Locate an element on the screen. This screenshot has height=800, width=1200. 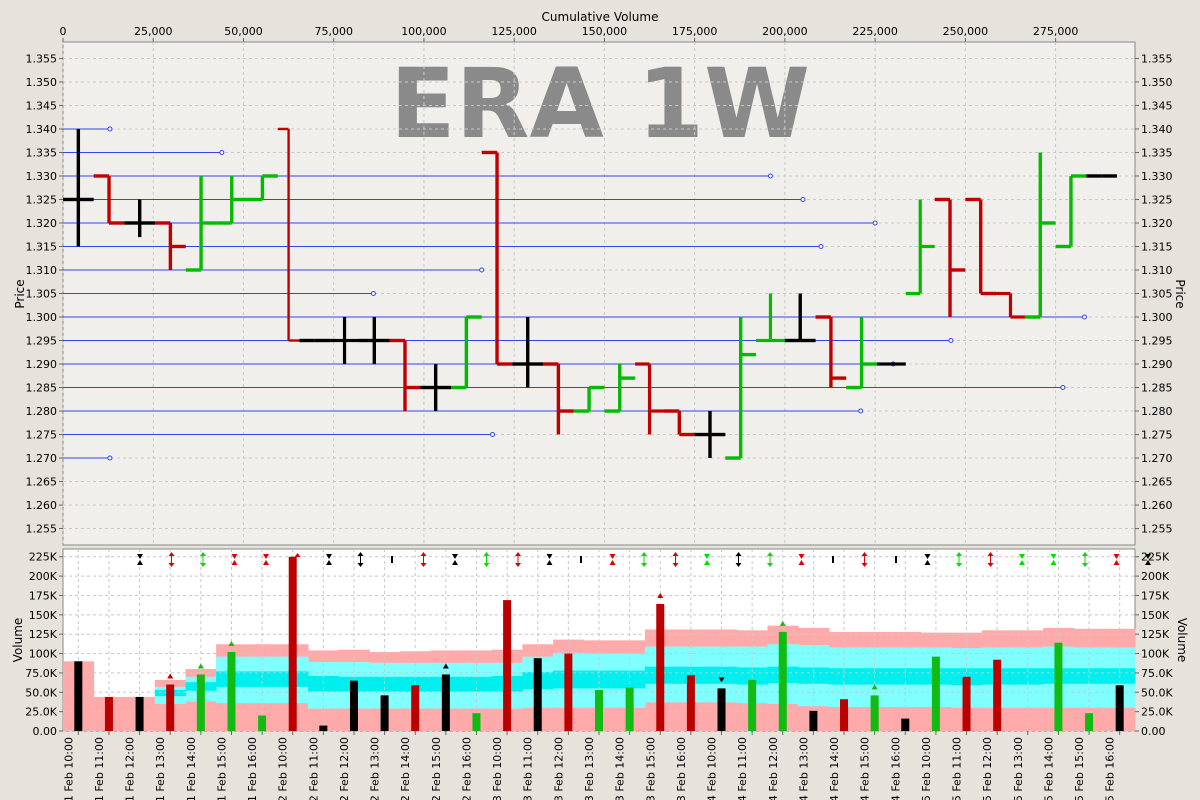
time-tick-label: 11 Feb 14:00 is located at coordinates (191, 768).